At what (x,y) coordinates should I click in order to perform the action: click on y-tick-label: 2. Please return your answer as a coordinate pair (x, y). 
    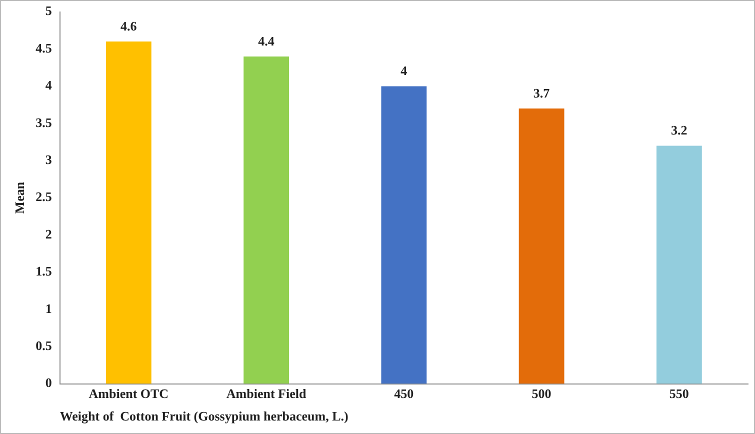
    Looking at the image, I should click on (48, 234).